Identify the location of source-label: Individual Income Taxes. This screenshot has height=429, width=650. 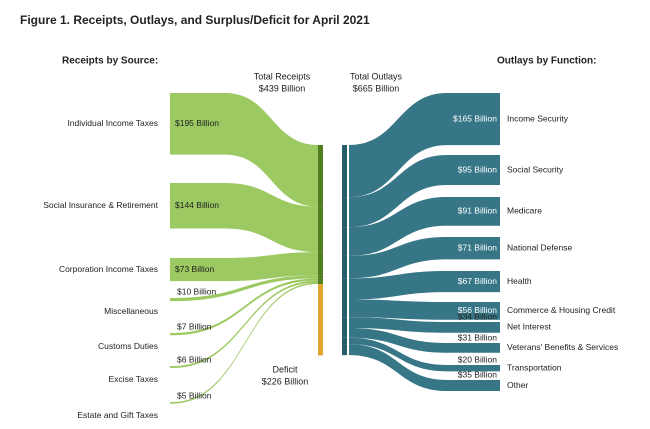
(112, 123).